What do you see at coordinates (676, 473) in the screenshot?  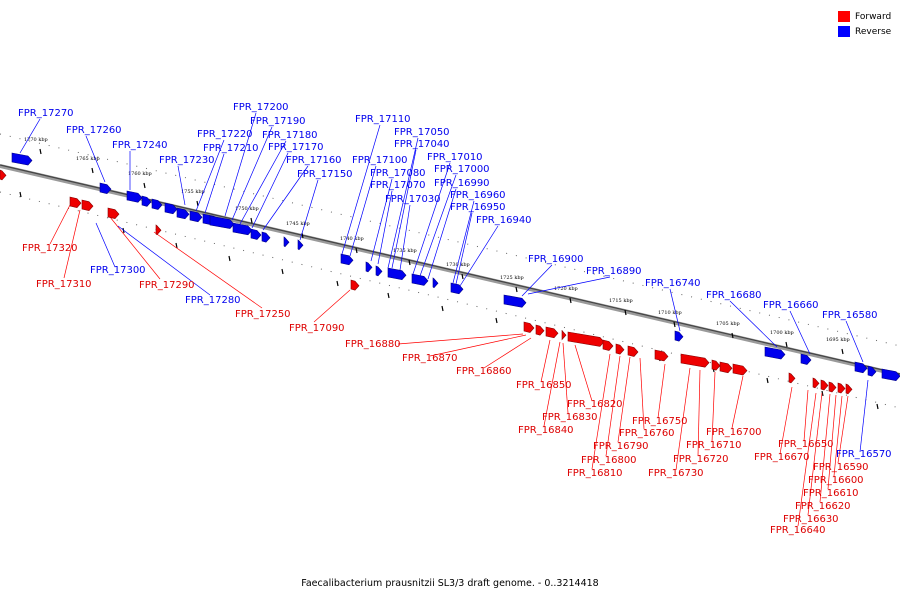 I see `gene-label-fpr_16730: FPR_16730` at bounding box center [676, 473].